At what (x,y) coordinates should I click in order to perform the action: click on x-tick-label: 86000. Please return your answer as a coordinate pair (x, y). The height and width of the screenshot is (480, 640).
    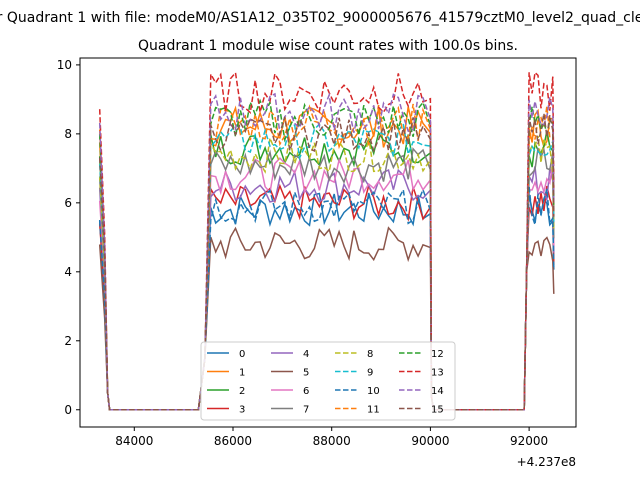
    Looking at the image, I should click on (233, 441).